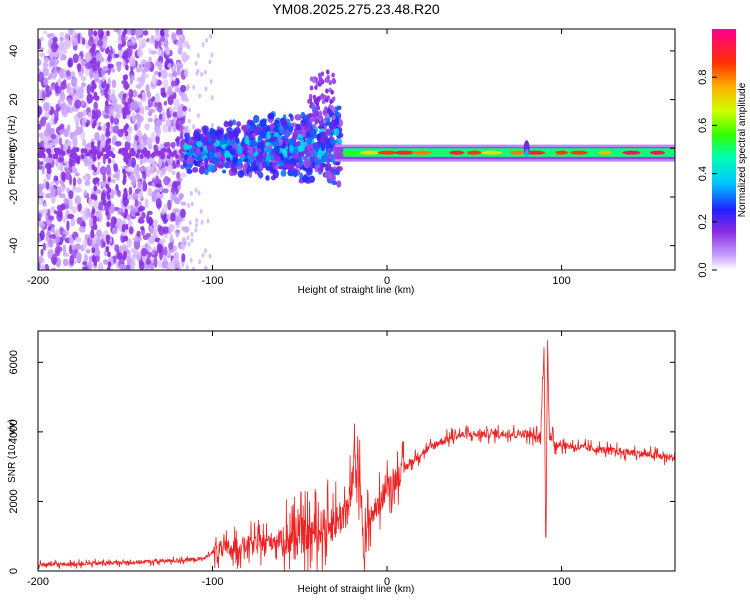  What do you see at coordinates (213, 281) in the screenshot?
I see `spectrogram-x-tick-label: -100` at bounding box center [213, 281].